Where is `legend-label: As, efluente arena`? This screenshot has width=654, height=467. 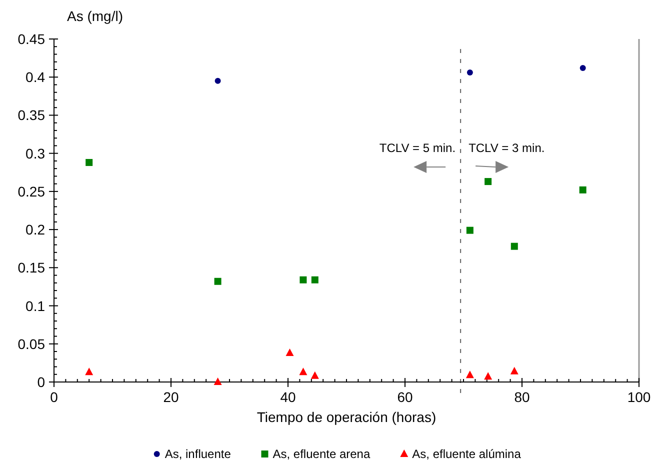
legend-label: As, efluente arena is located at coordinates (321, 454).